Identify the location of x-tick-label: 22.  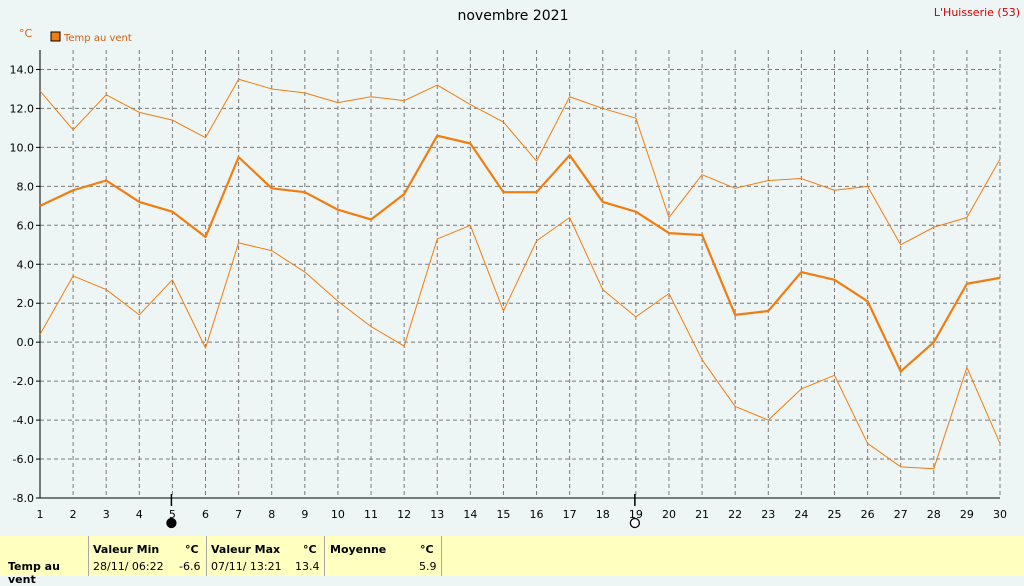
(735, 514).